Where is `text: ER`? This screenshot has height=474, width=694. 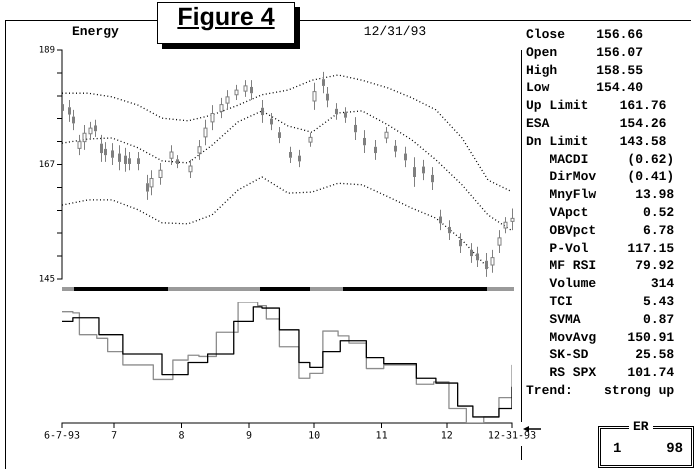 text: ER is located at coordinates (641, 426).